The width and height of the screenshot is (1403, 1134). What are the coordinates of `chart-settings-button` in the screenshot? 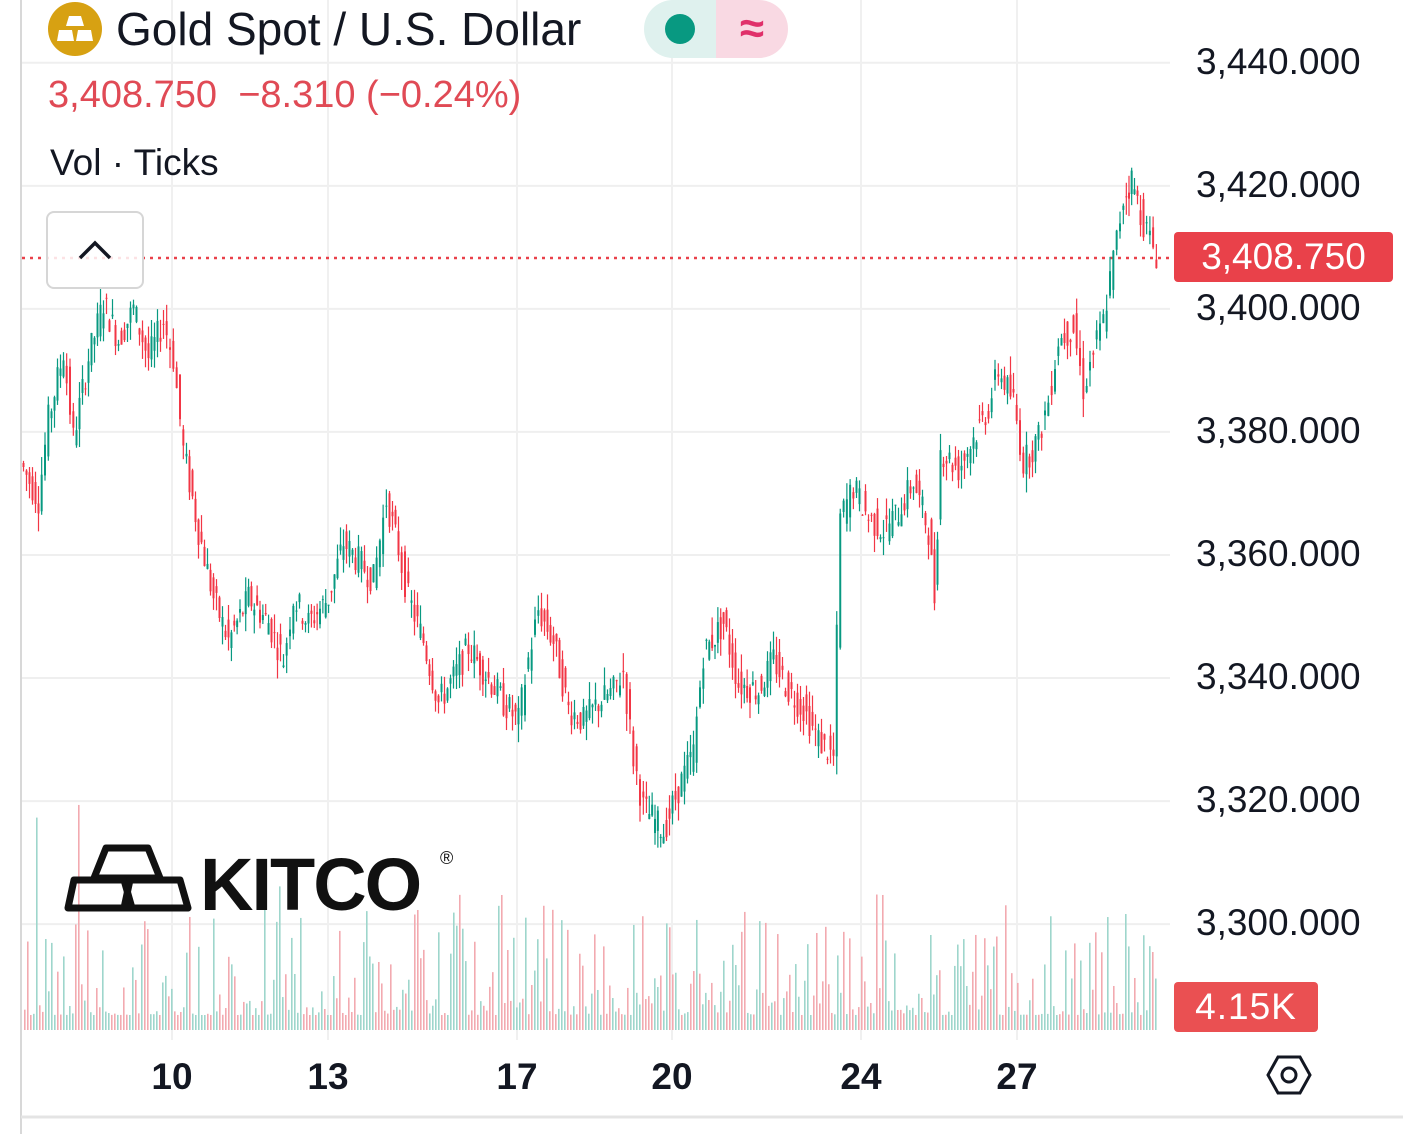 It's located at (1289, 1077).